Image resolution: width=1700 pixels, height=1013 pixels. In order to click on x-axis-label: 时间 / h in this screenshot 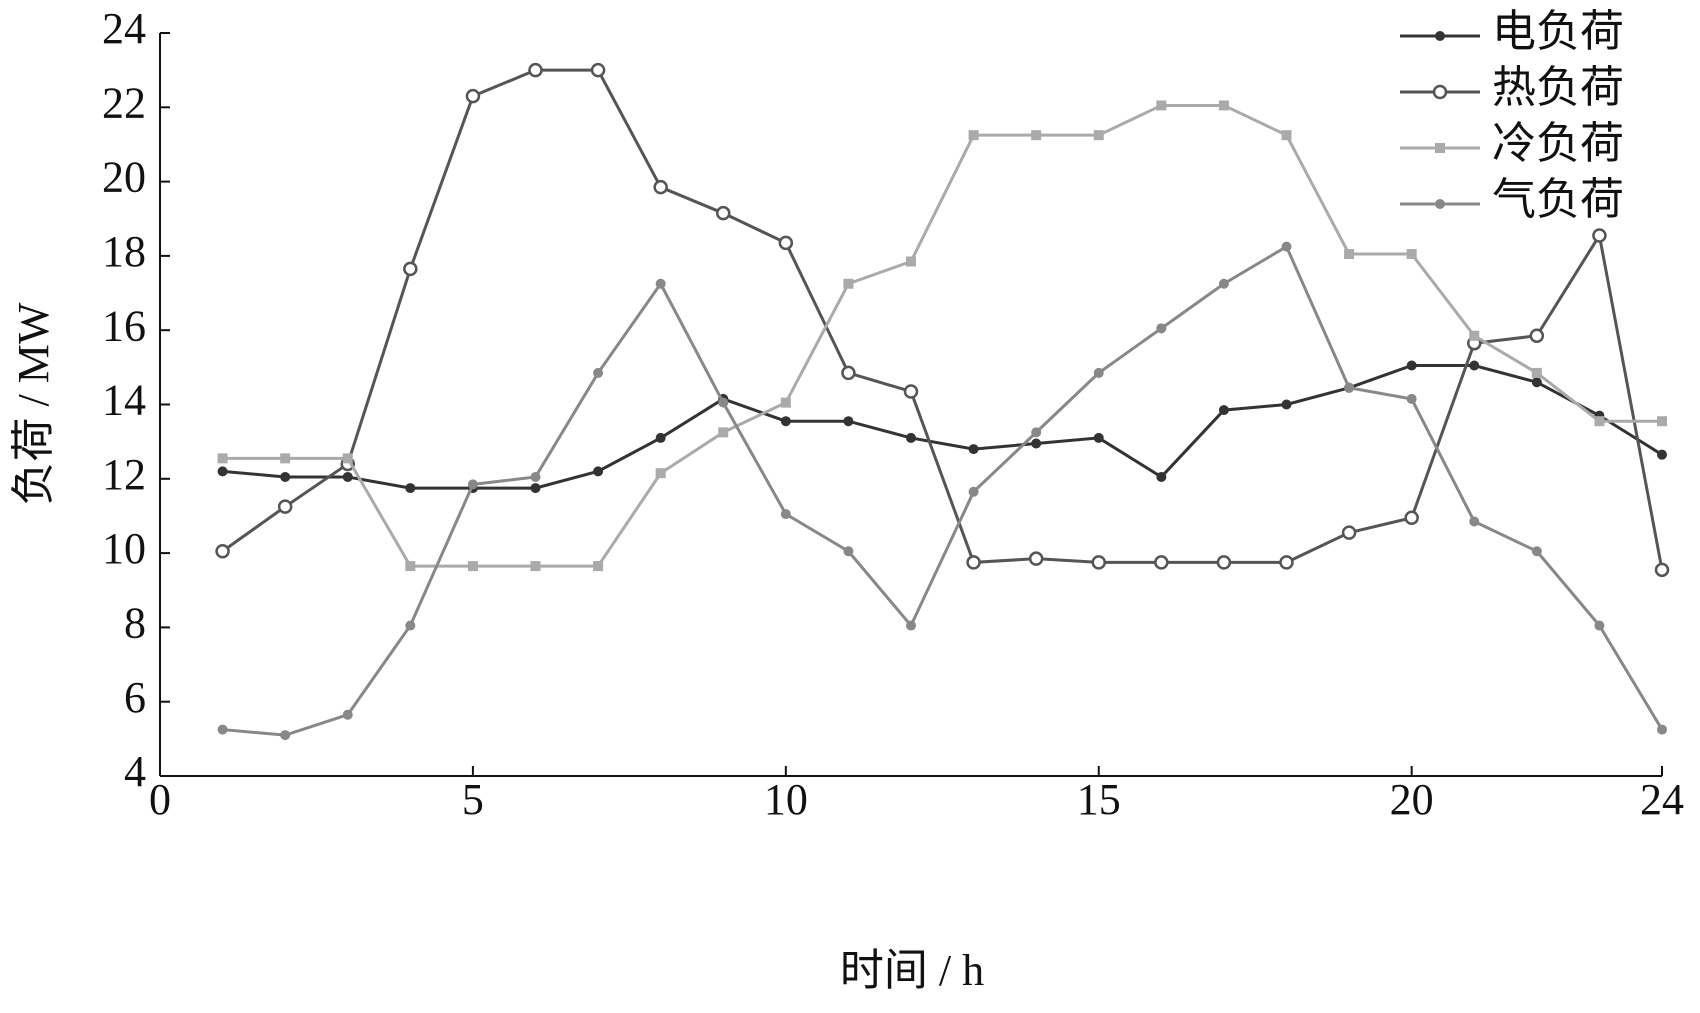, I will do `click(912, 970)`.